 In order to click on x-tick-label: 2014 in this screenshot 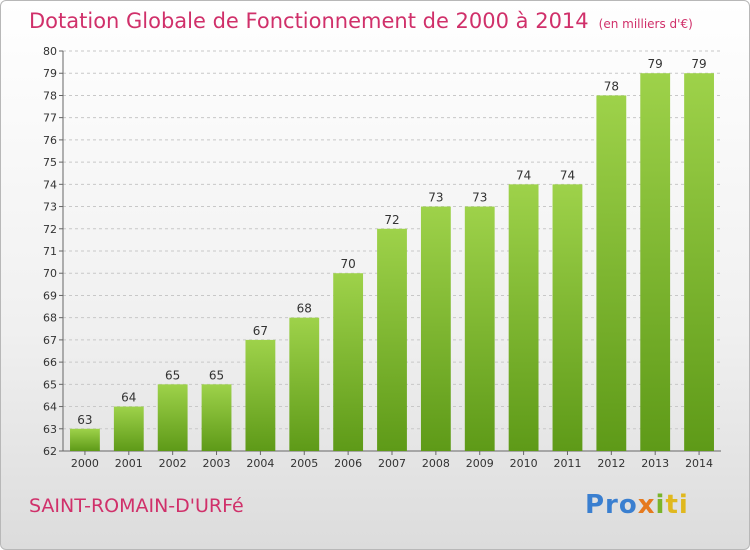, I will do `click(699, 463)`.